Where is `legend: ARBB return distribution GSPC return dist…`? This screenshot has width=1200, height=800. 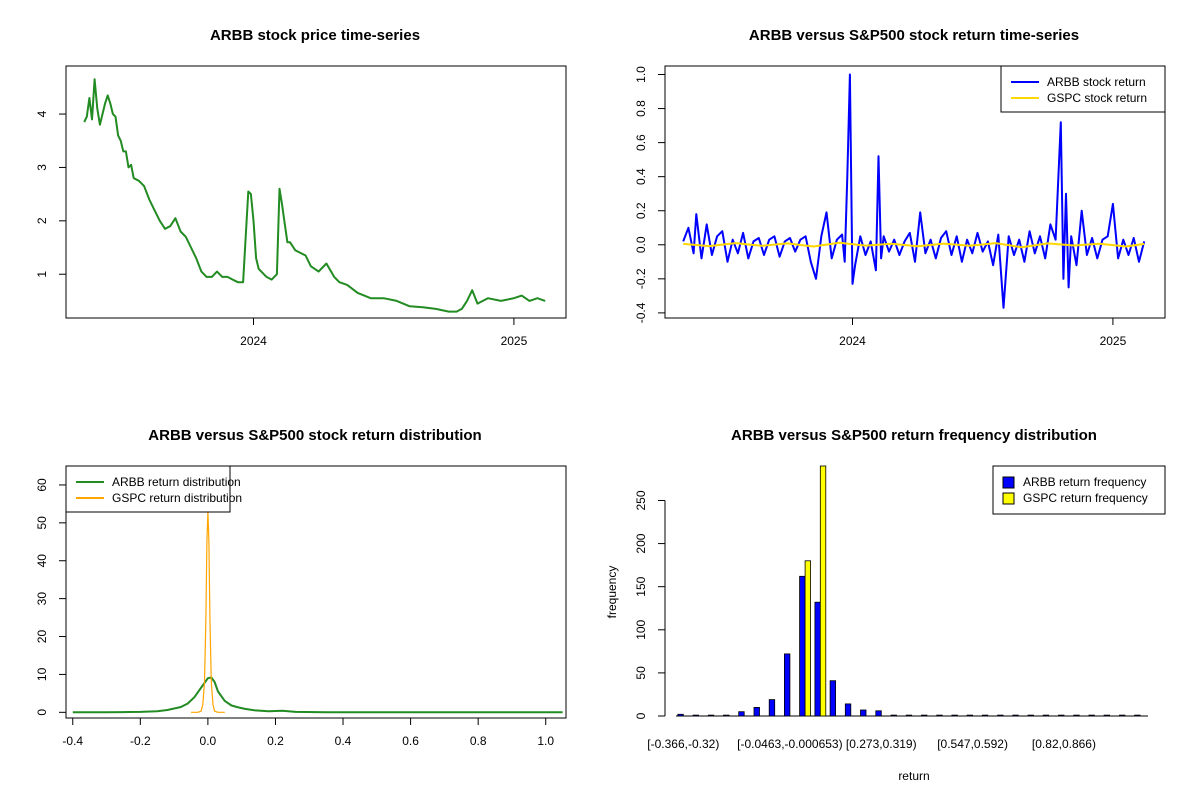
legend: ARBB return distribution GSPC return dist… is located at coordinates (153, 489).